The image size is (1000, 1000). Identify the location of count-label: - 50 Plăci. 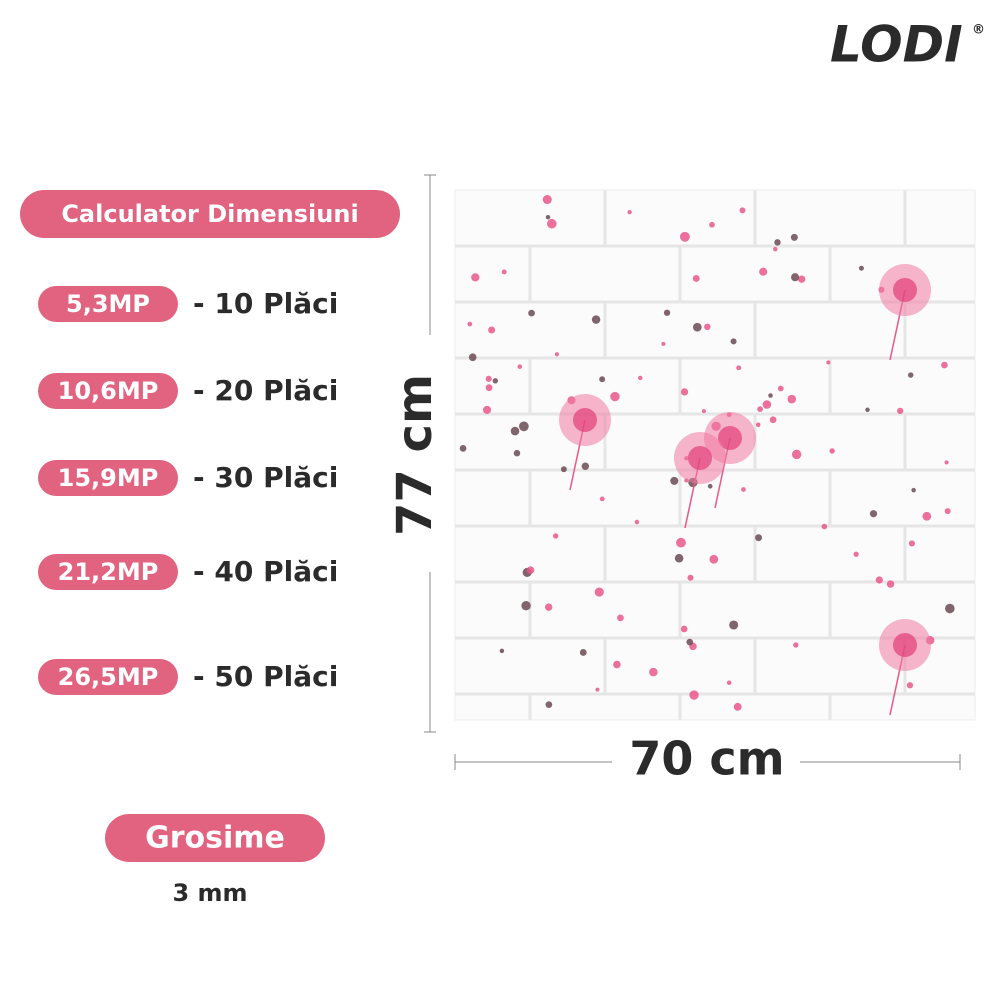
(265, 676).